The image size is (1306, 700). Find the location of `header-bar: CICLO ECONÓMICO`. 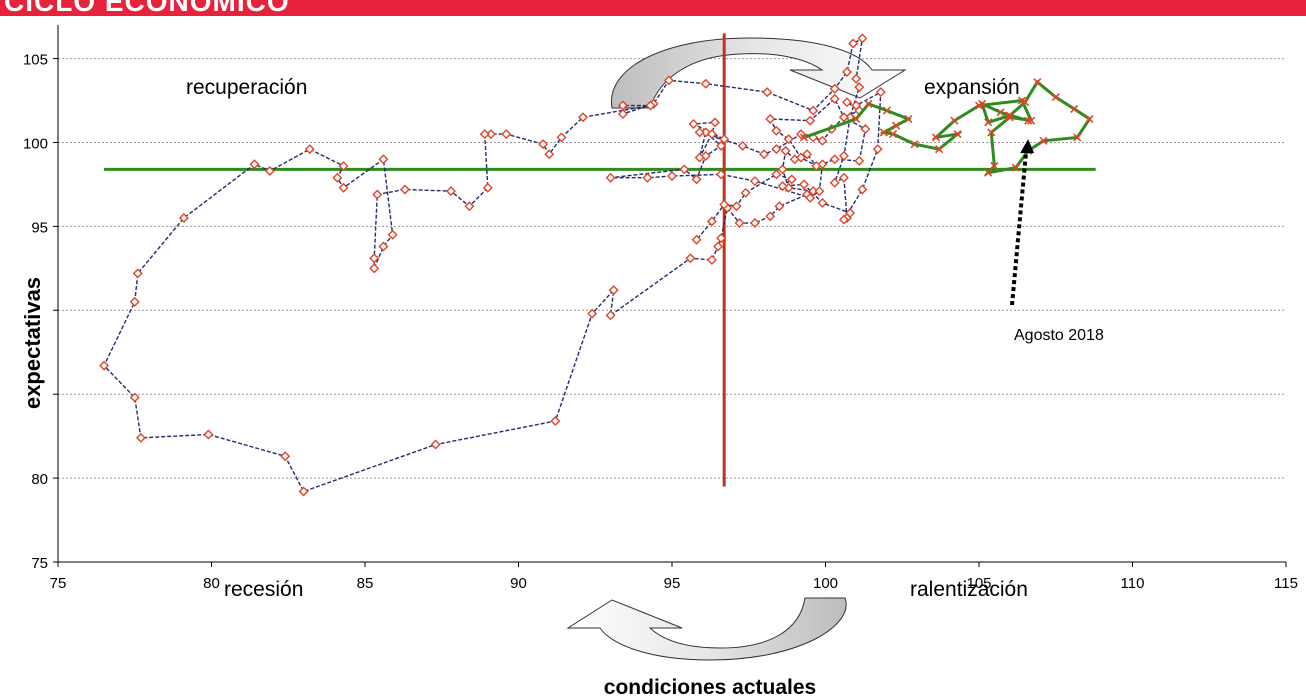

header-bar: CICLO ECONÓMICO is located at coordinates (653, 8).